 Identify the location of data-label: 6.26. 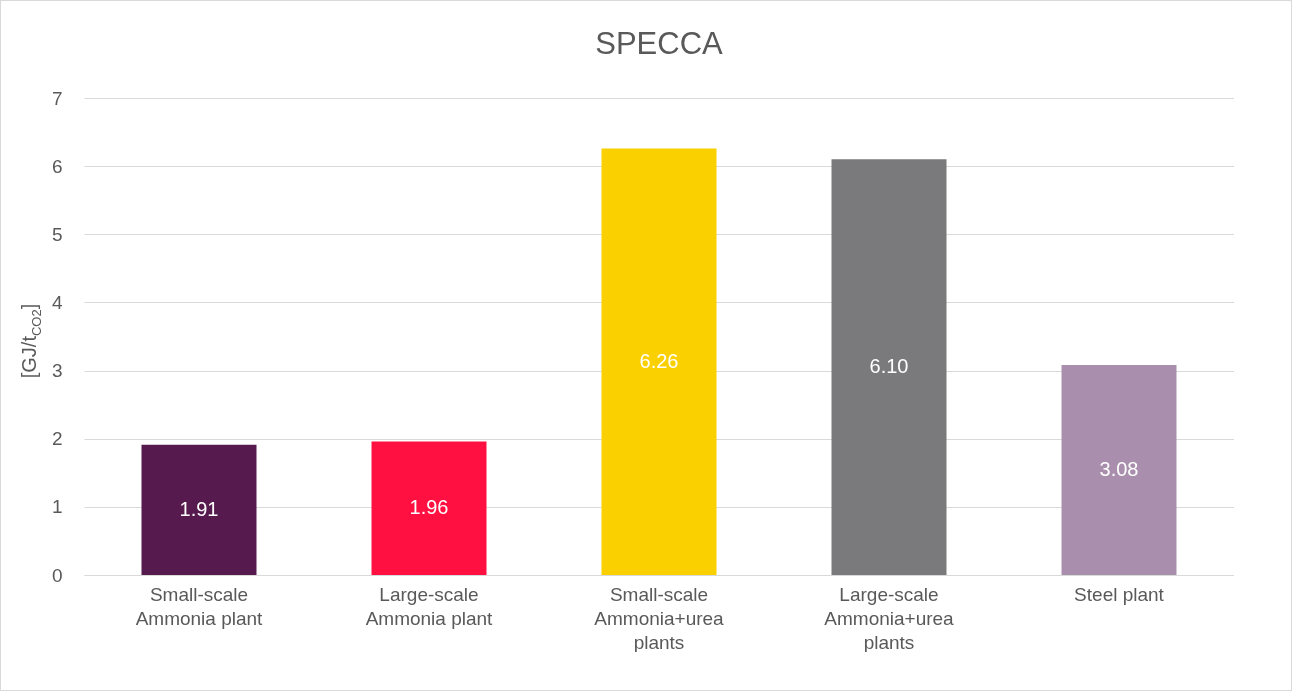
(659, 360).